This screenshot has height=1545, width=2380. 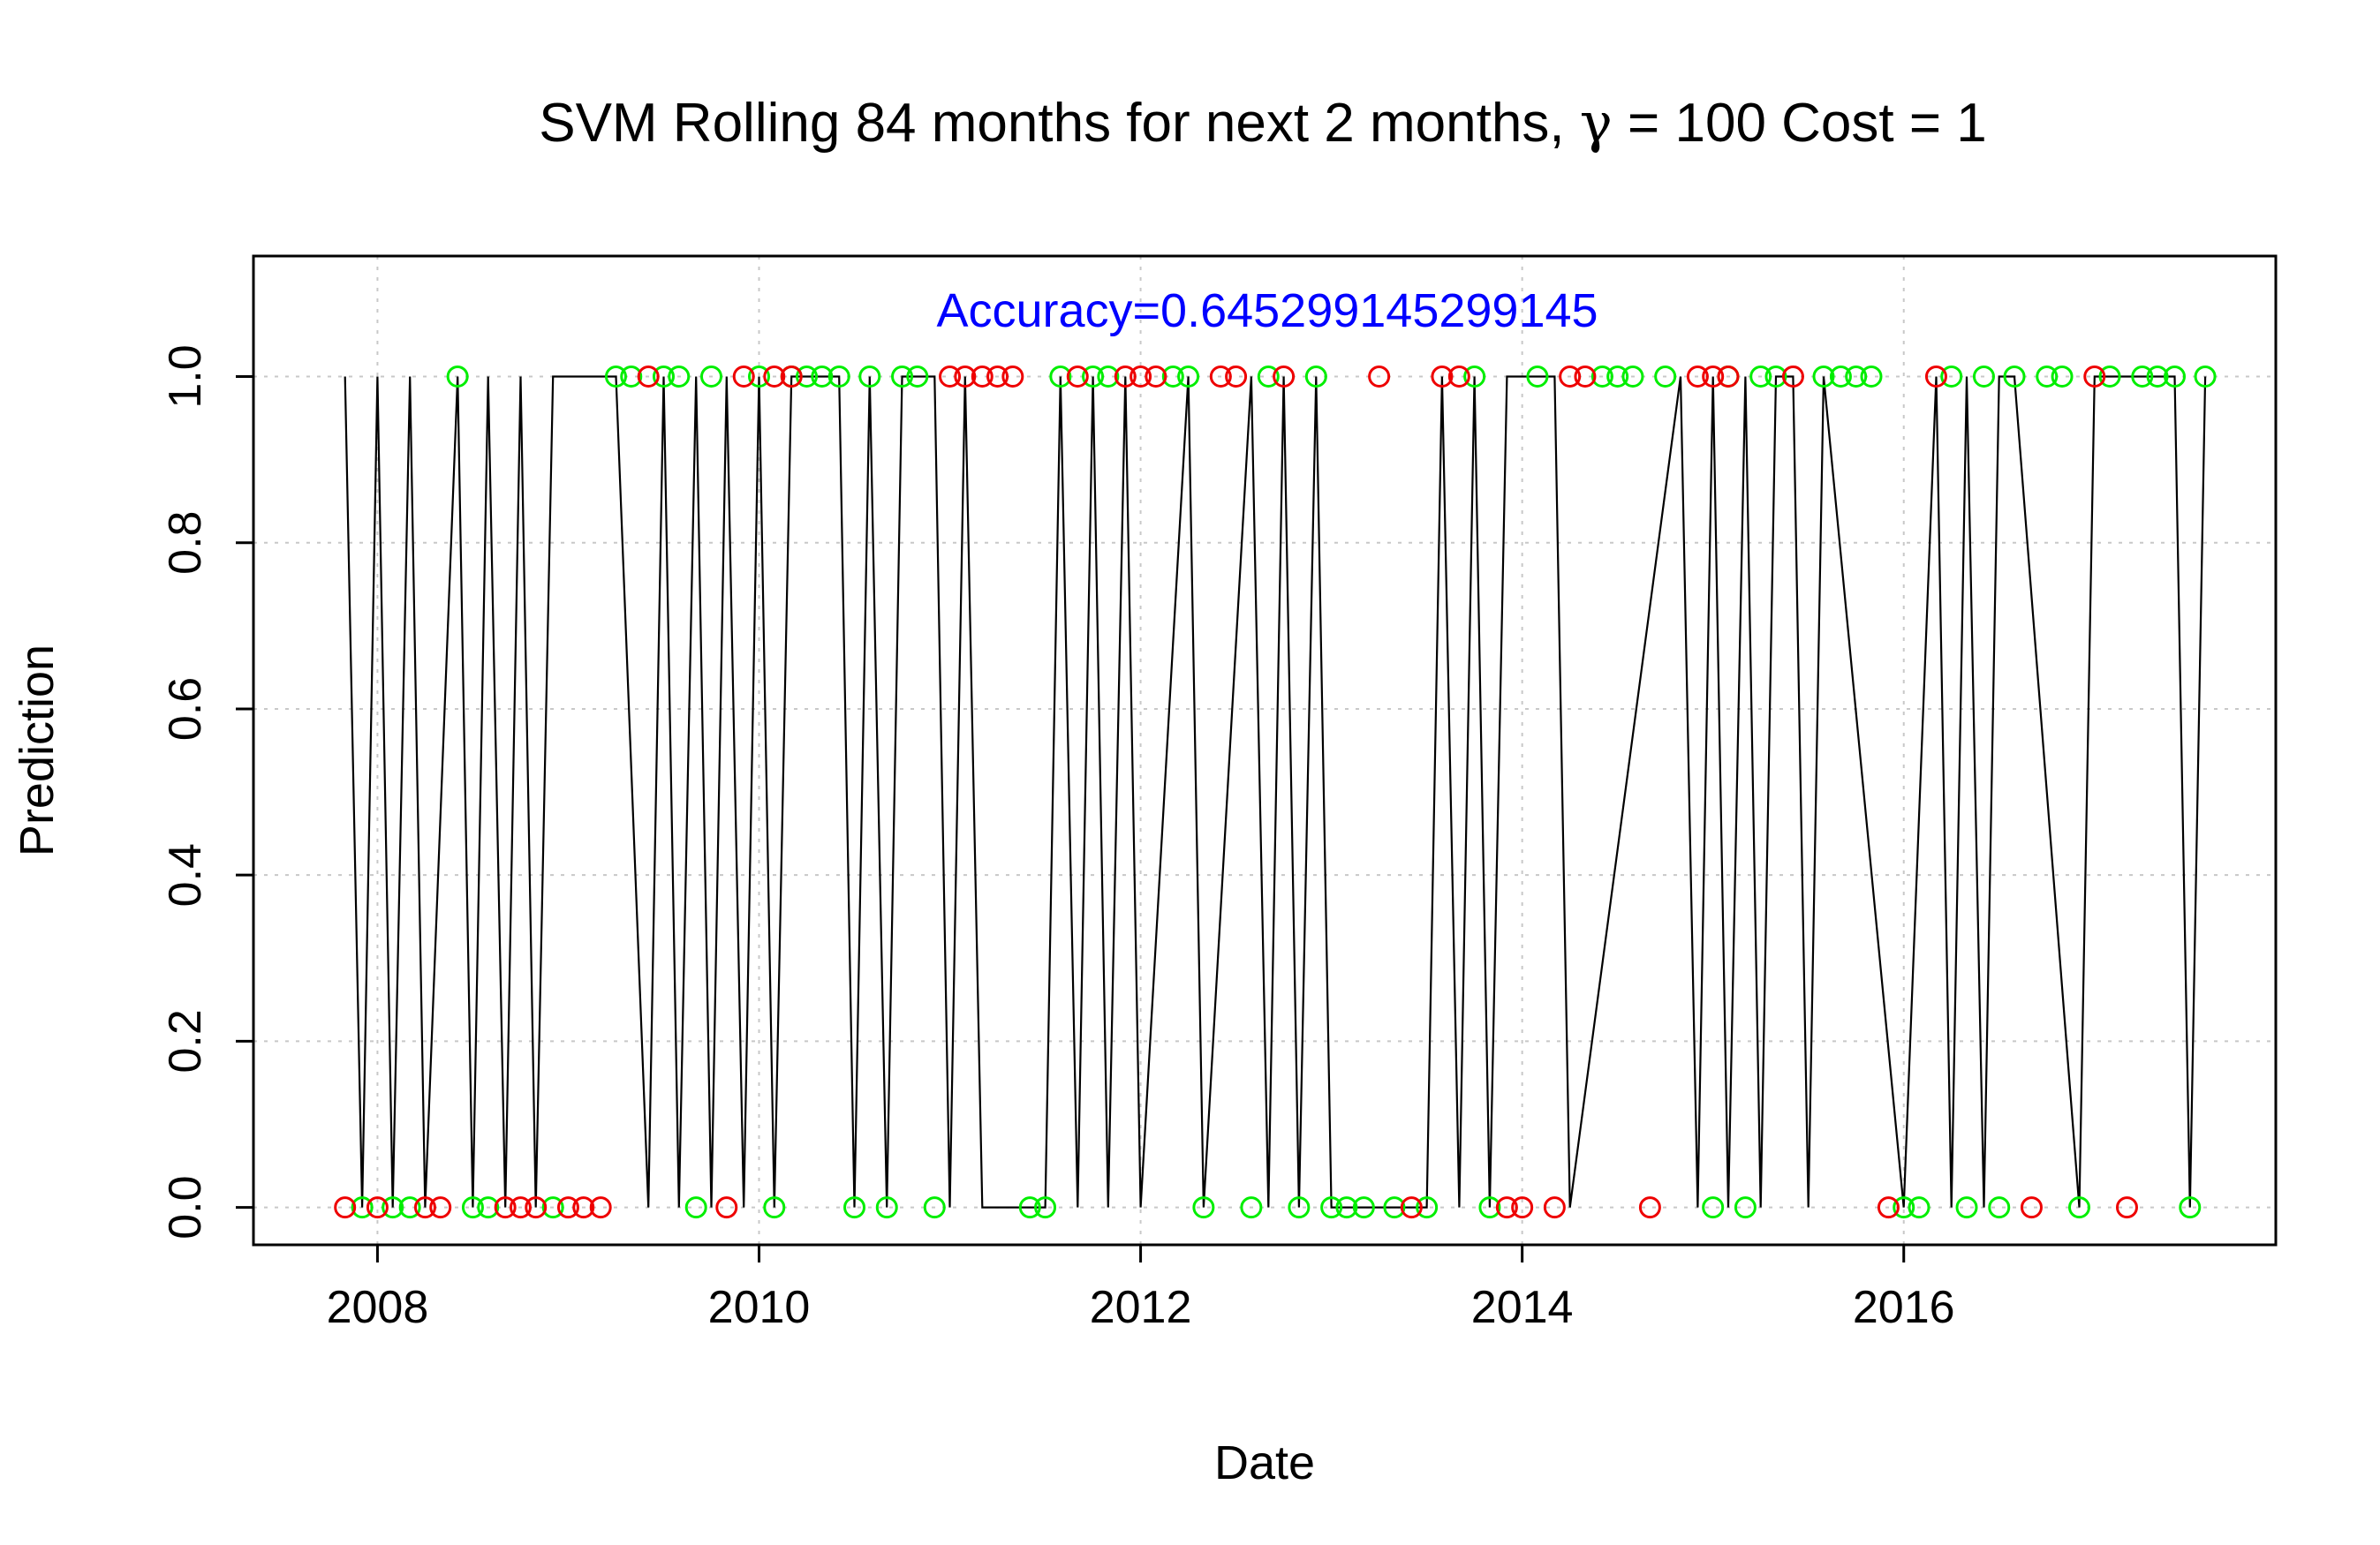 I want to click on y-axis-label: Prediction, so click(x=37, y=750).